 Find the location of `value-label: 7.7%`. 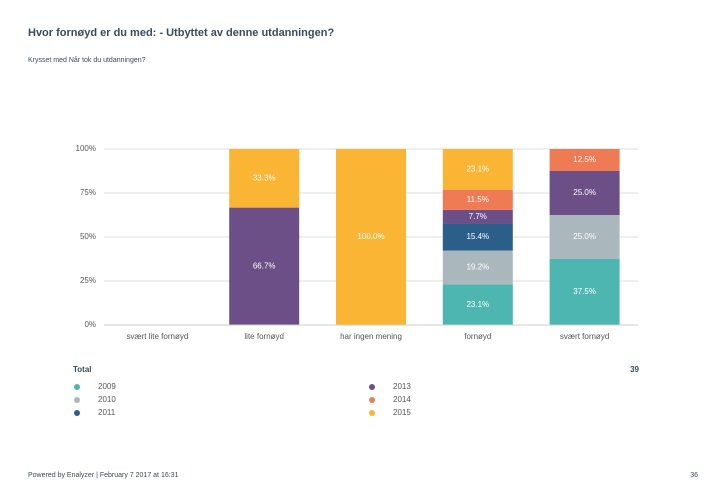

value-label: 7.7% is located at coordinates (478, 216).